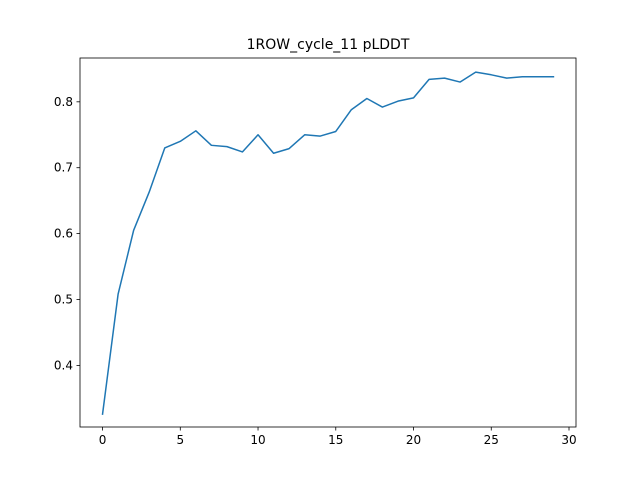  I want to click on y-axis: 0.4 0.5 0.6 0.7 0.8, so click(67, 233).